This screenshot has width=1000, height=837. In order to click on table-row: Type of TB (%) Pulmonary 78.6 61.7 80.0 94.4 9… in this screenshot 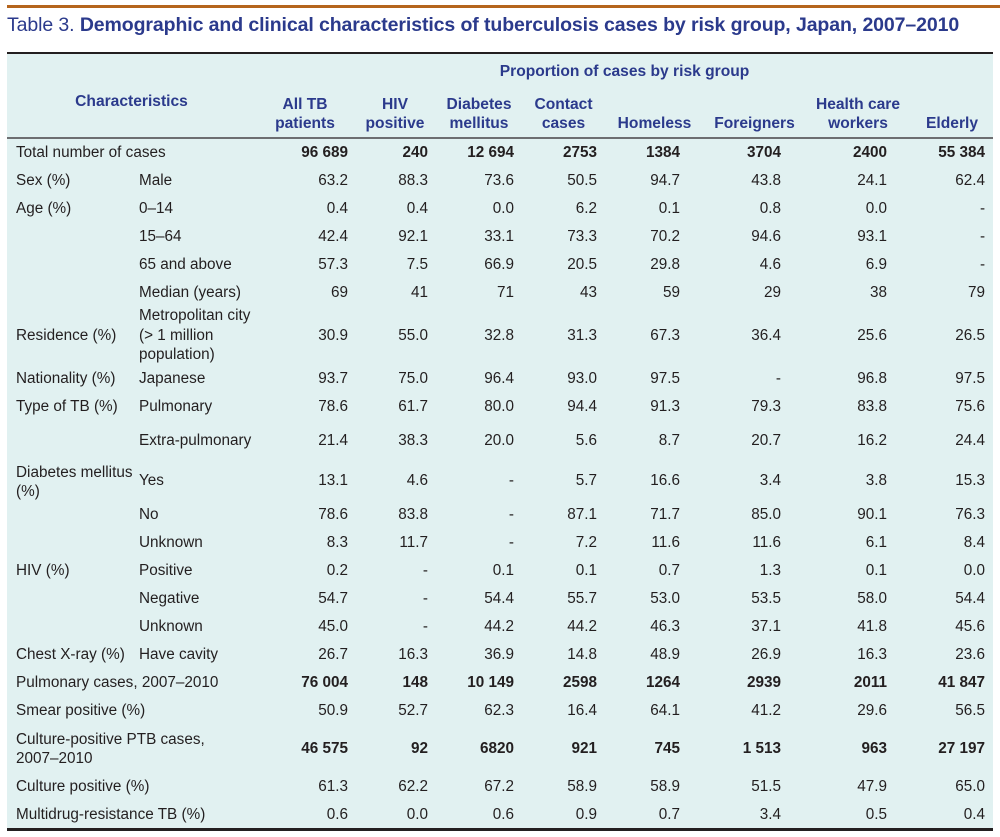, I will do `click(500, 407)`.